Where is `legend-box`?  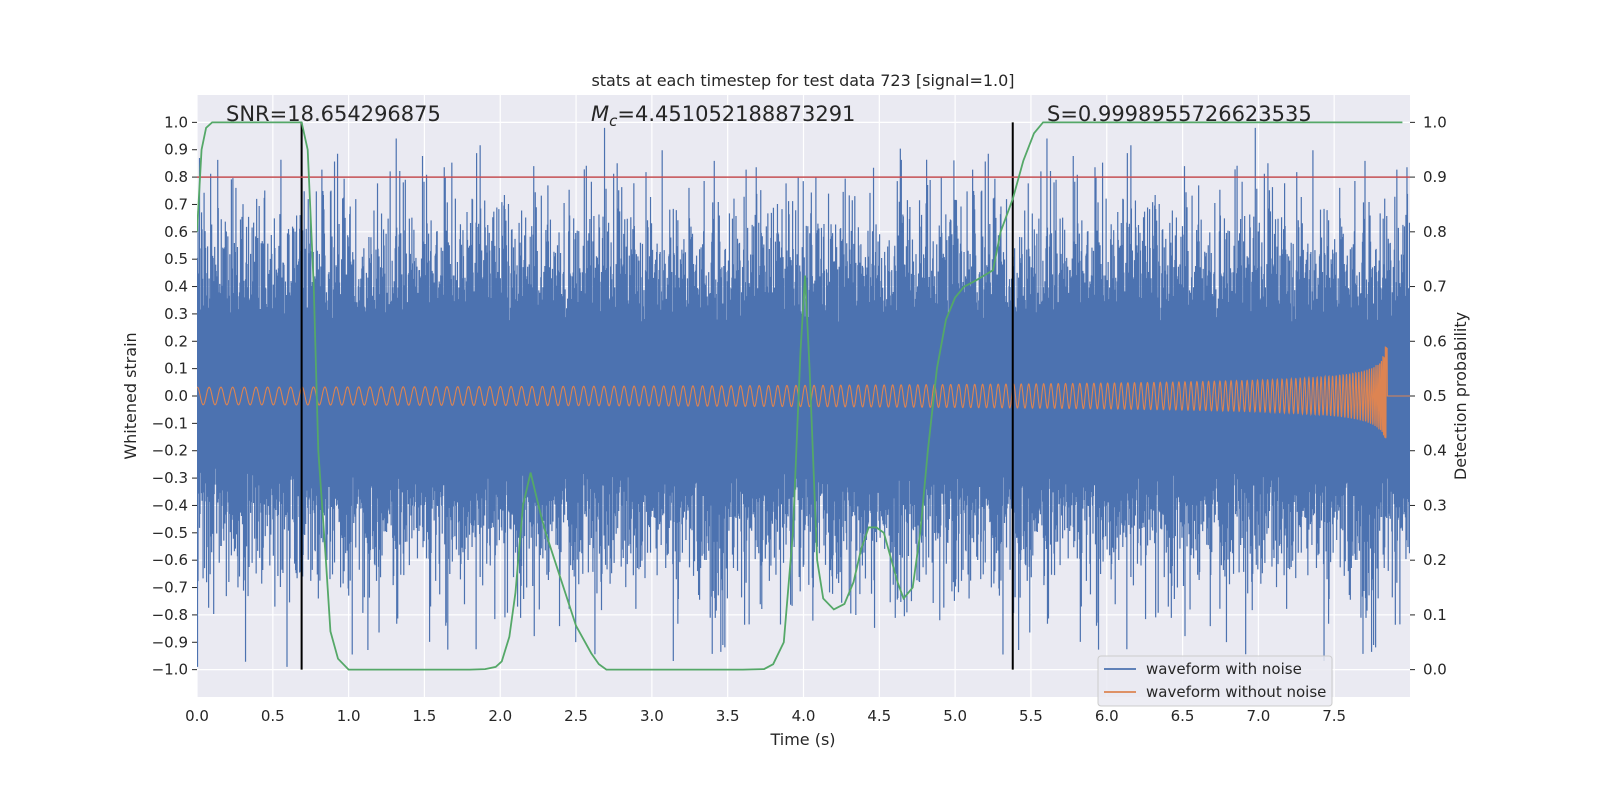
legend-box is located at coordinates (1215, 681).